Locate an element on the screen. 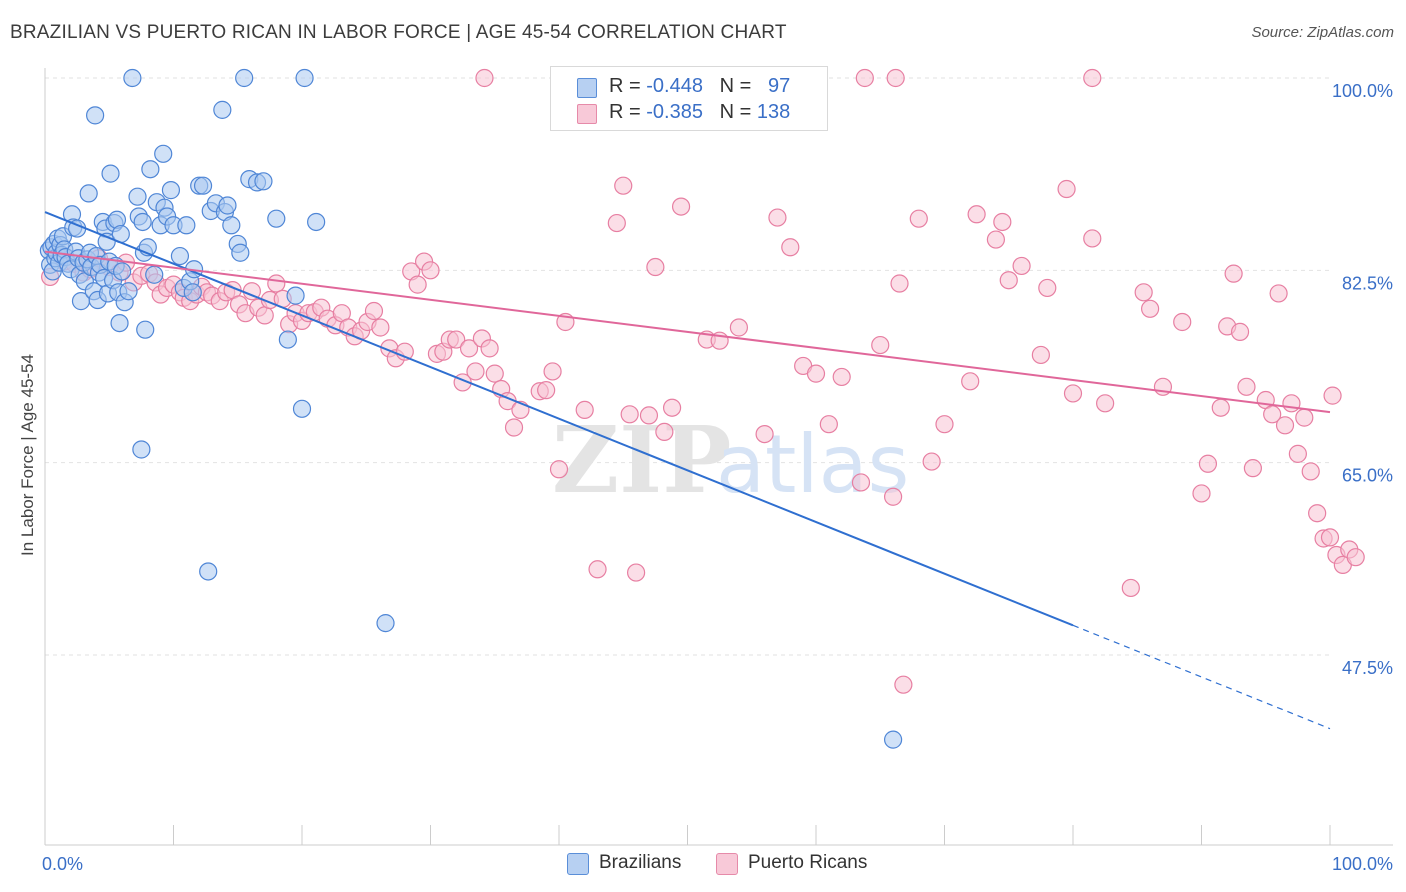 The height and width of the screenshot is (892, 1406). watermark: ZIP atlas is located at coordinates (730, 460).